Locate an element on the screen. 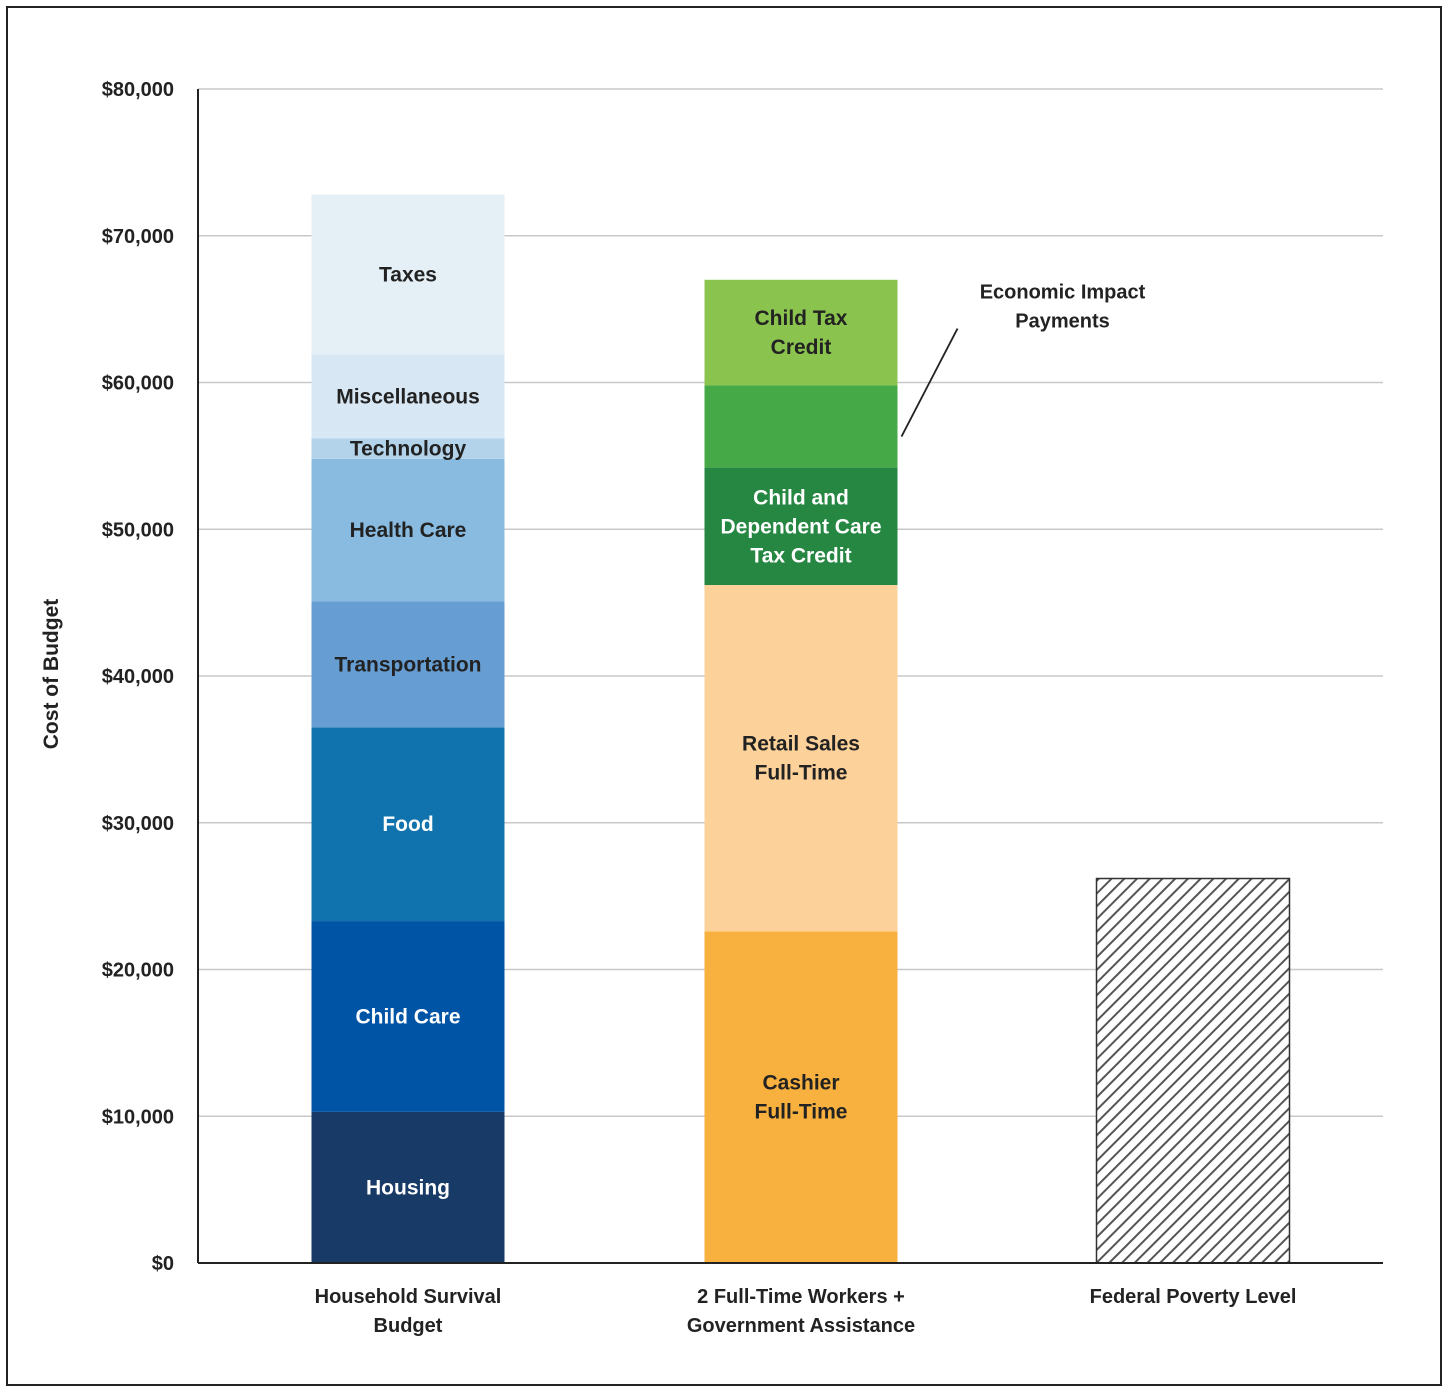 The height and width of the screenshot is (1393, 1450). segment-label-technology: Technology is located at coordinates (408, 449).